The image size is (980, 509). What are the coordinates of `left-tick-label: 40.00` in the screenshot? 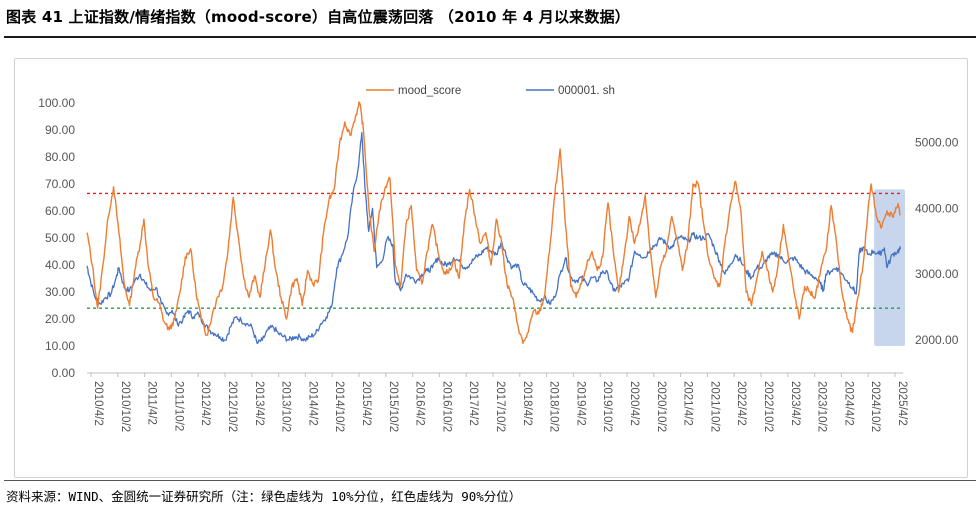 It's located at (60, 265).